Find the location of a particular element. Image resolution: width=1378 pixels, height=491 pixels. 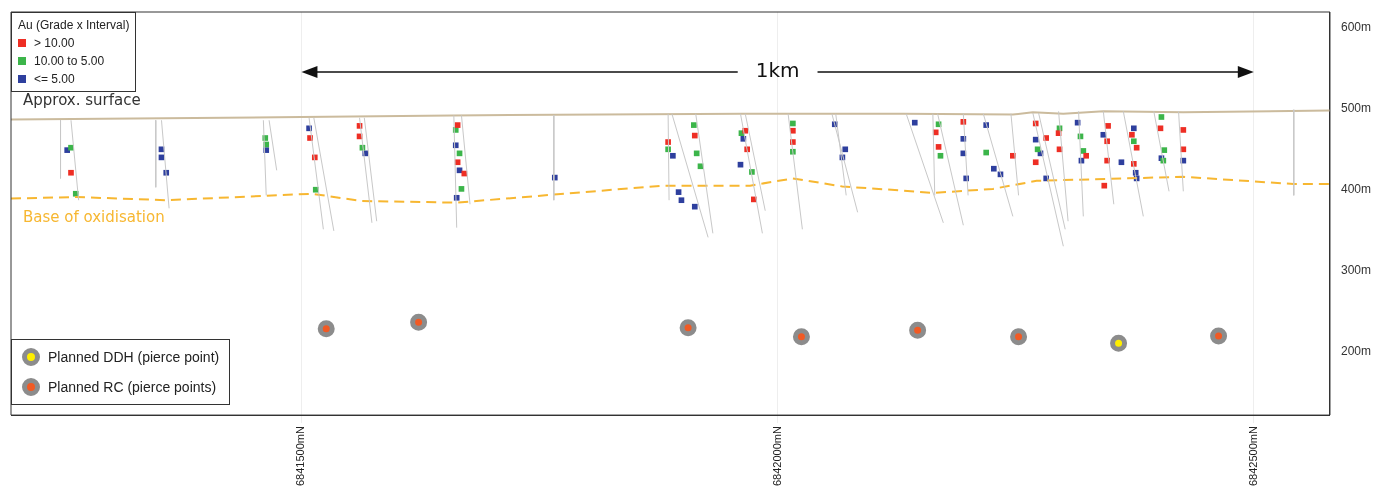

series-label: Approx. surface is located at coordinates (82, 100).